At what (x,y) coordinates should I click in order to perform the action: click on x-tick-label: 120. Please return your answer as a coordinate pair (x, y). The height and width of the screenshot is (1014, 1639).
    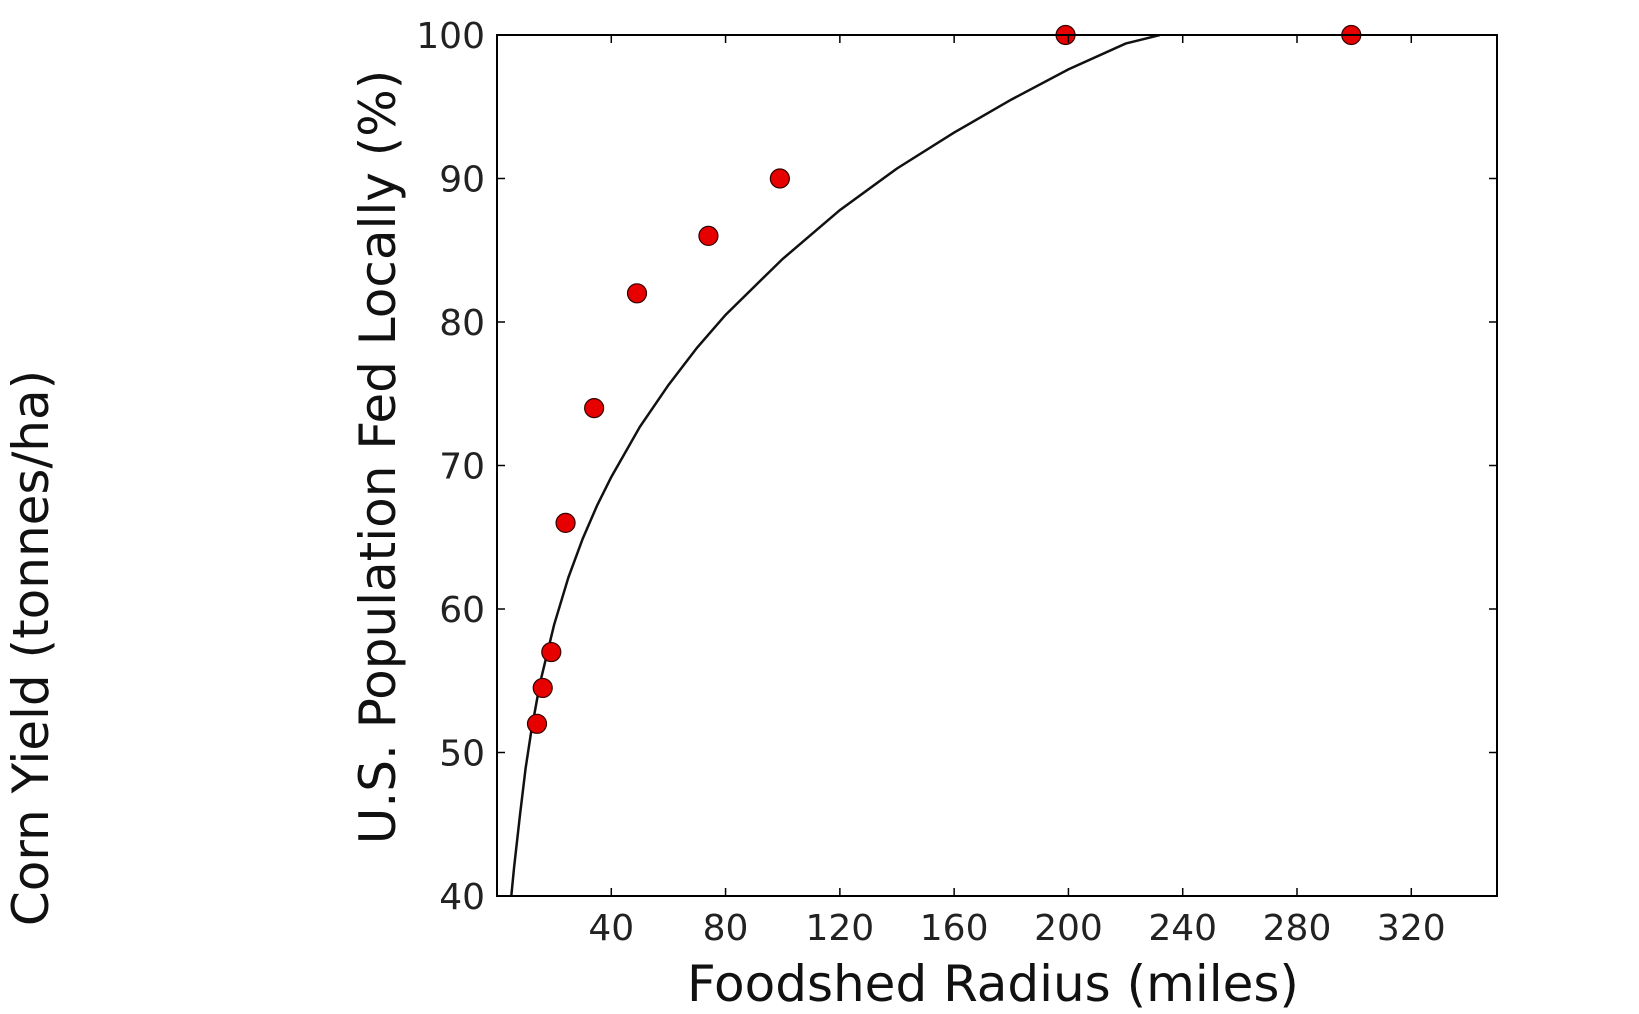
    Looking at the image, I should click on (839, 928).